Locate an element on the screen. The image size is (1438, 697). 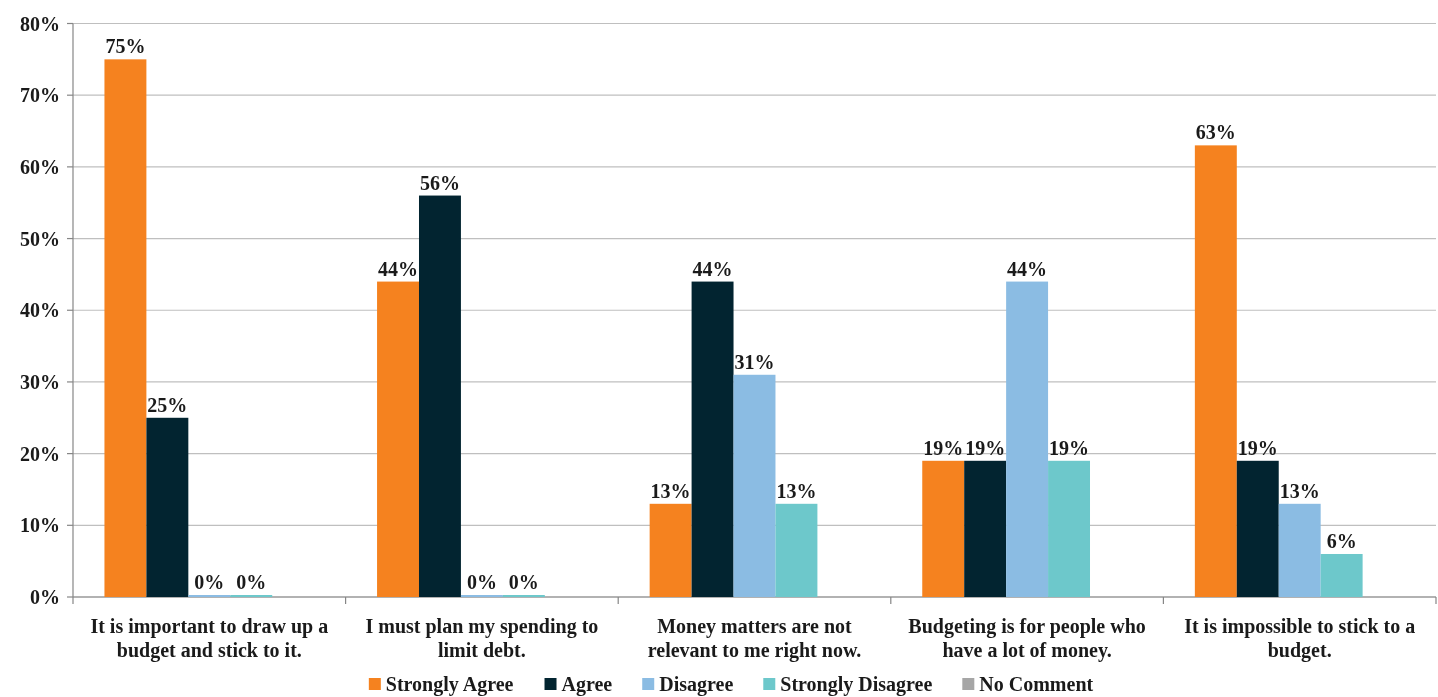
y-tick-label: 30% is located at coordinates (40, 381).